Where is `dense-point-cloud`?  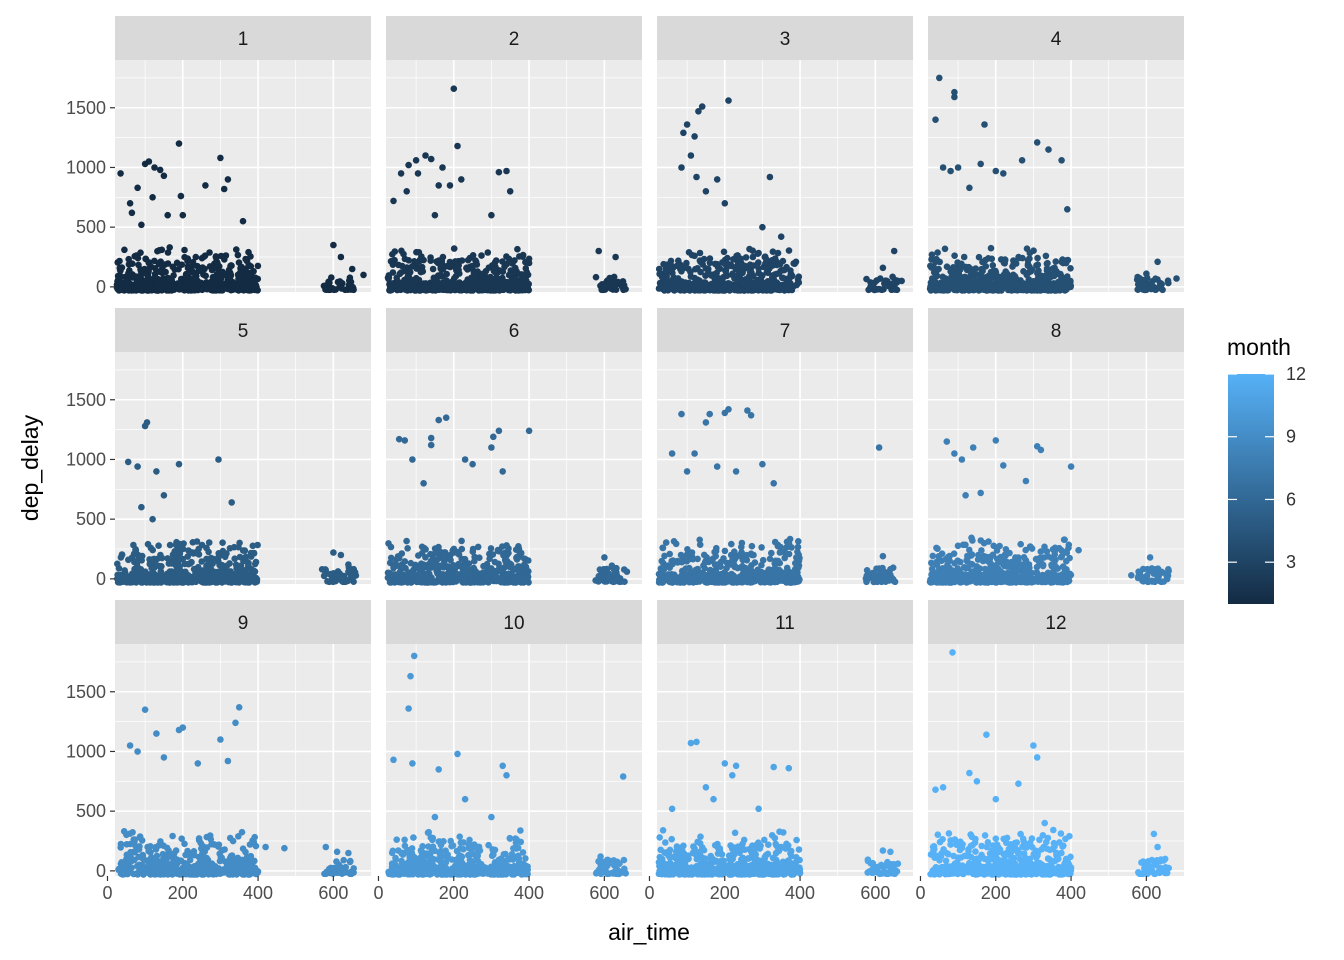
dense-point-cloud is located at coordinates (235, 269).